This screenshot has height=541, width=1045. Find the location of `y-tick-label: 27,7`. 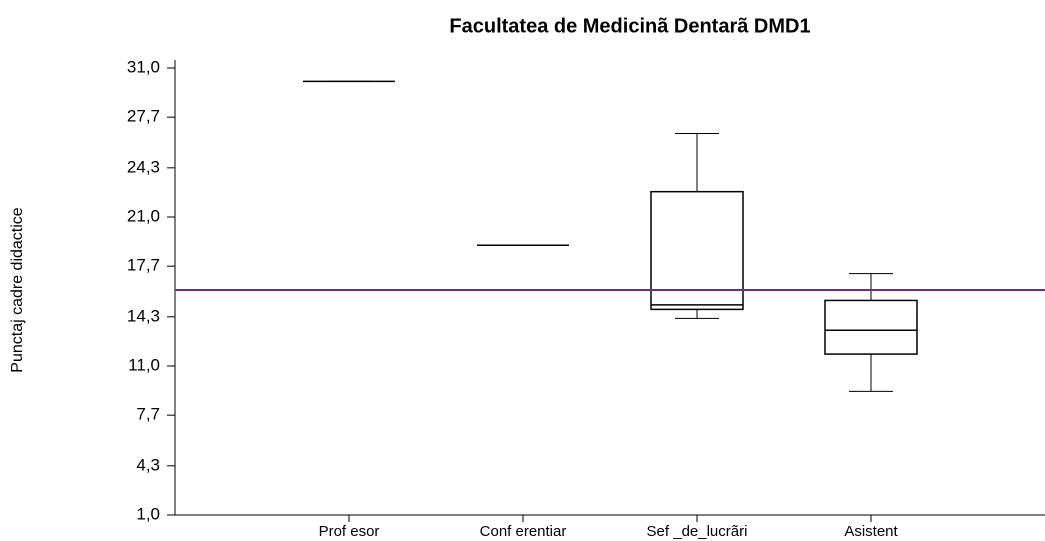

y-tick-label: 27,7 is located at coordinates (143, 116).